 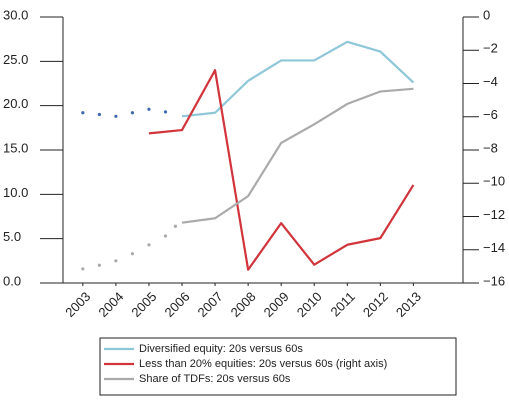 I want to click on y2-tick-label: −14, so click(x=494, y=247).